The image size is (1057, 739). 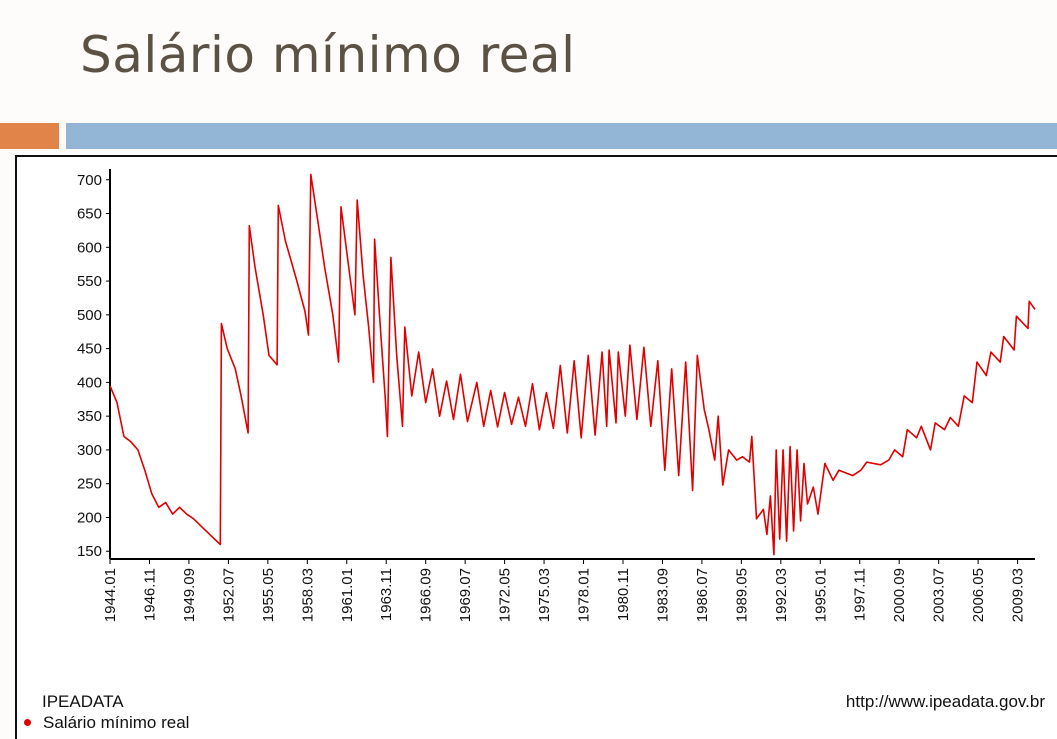 I want to click on accent-bar-orange, so click(x=29, y=136).